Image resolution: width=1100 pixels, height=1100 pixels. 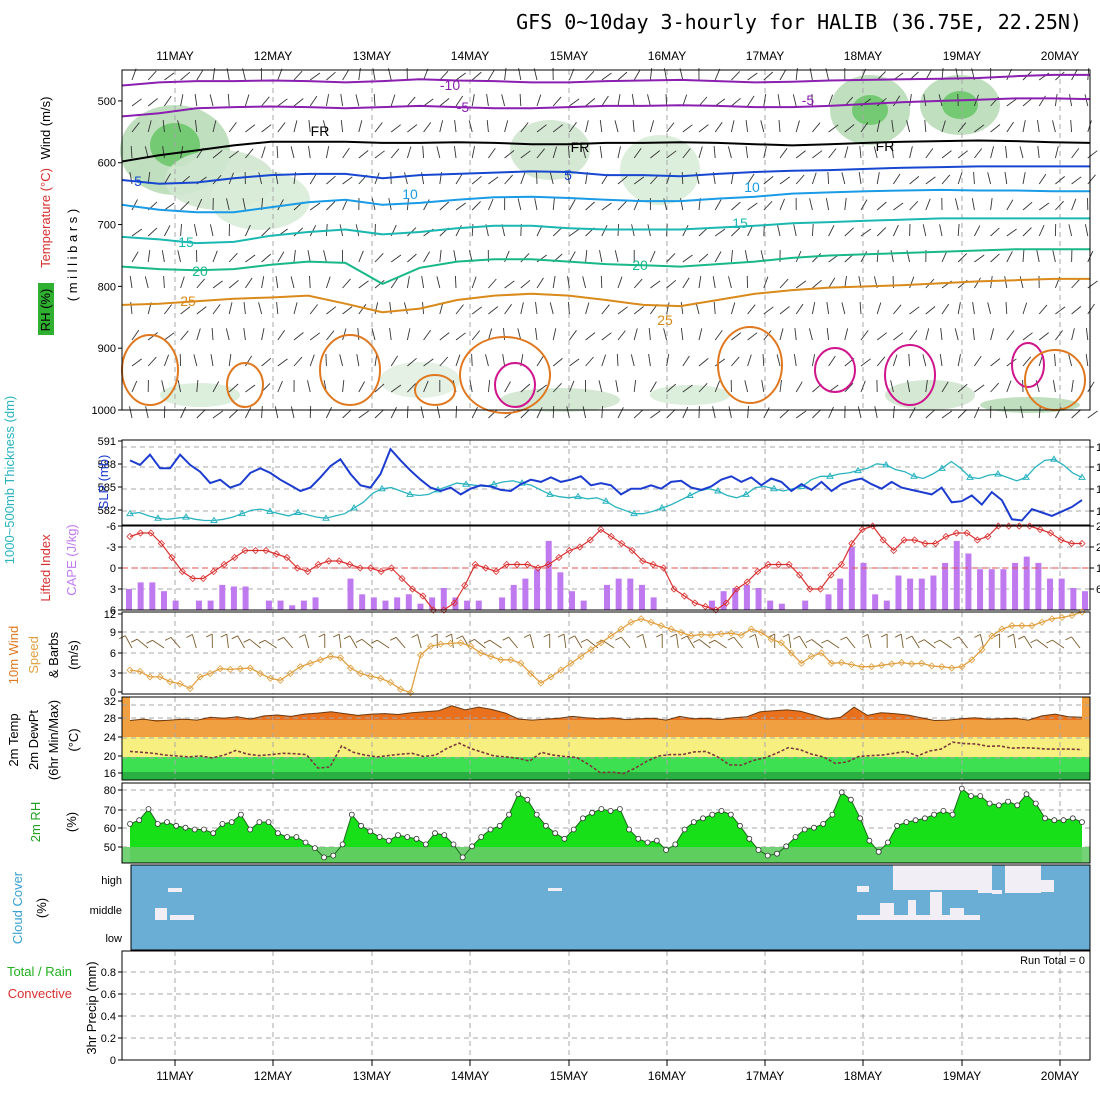 What do you see at coordinates (606, 825) in the screenshot?
I see `rh-area-fill` at bounding box center [606, 825].